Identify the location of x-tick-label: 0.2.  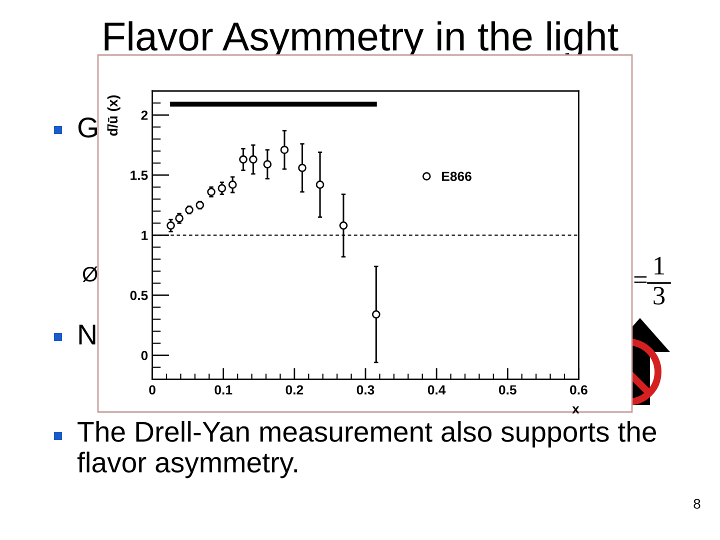
(295, 390).